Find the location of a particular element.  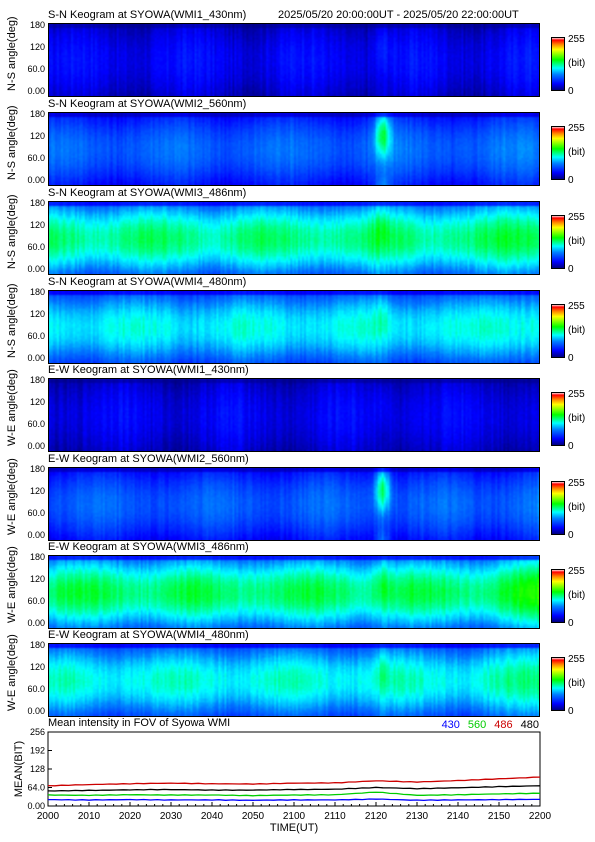

x-axis-label: TIME(UT) is located at coordinates (294, 828).